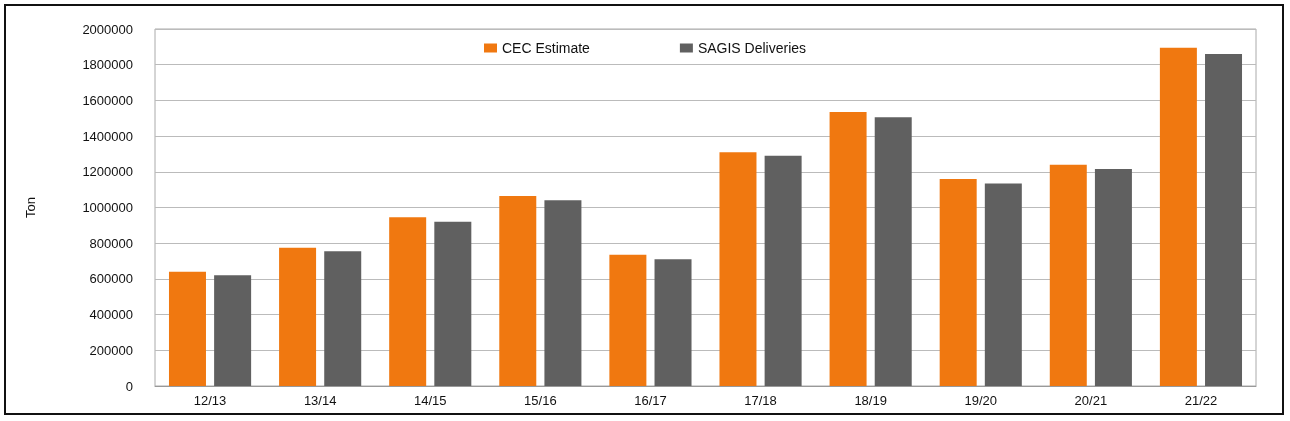 This screenshot has width=1290, height=421. What do you see at coordinates (107, 207) in the screenshot?
I see `y-tick-label: 1000000` at bounding box center [107, 207].